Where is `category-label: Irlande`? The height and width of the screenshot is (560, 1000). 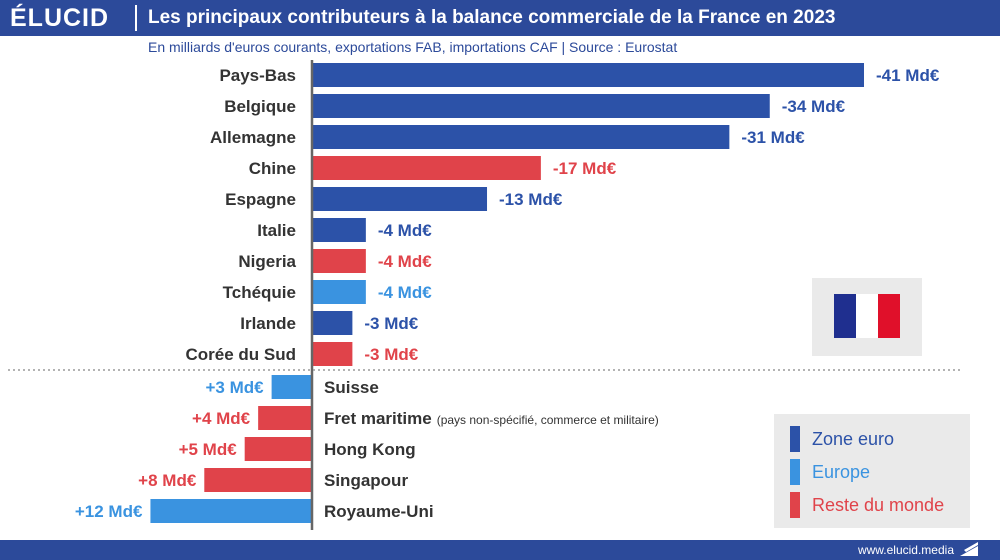 category-label: Irlande is located at coordinates (268, 323).